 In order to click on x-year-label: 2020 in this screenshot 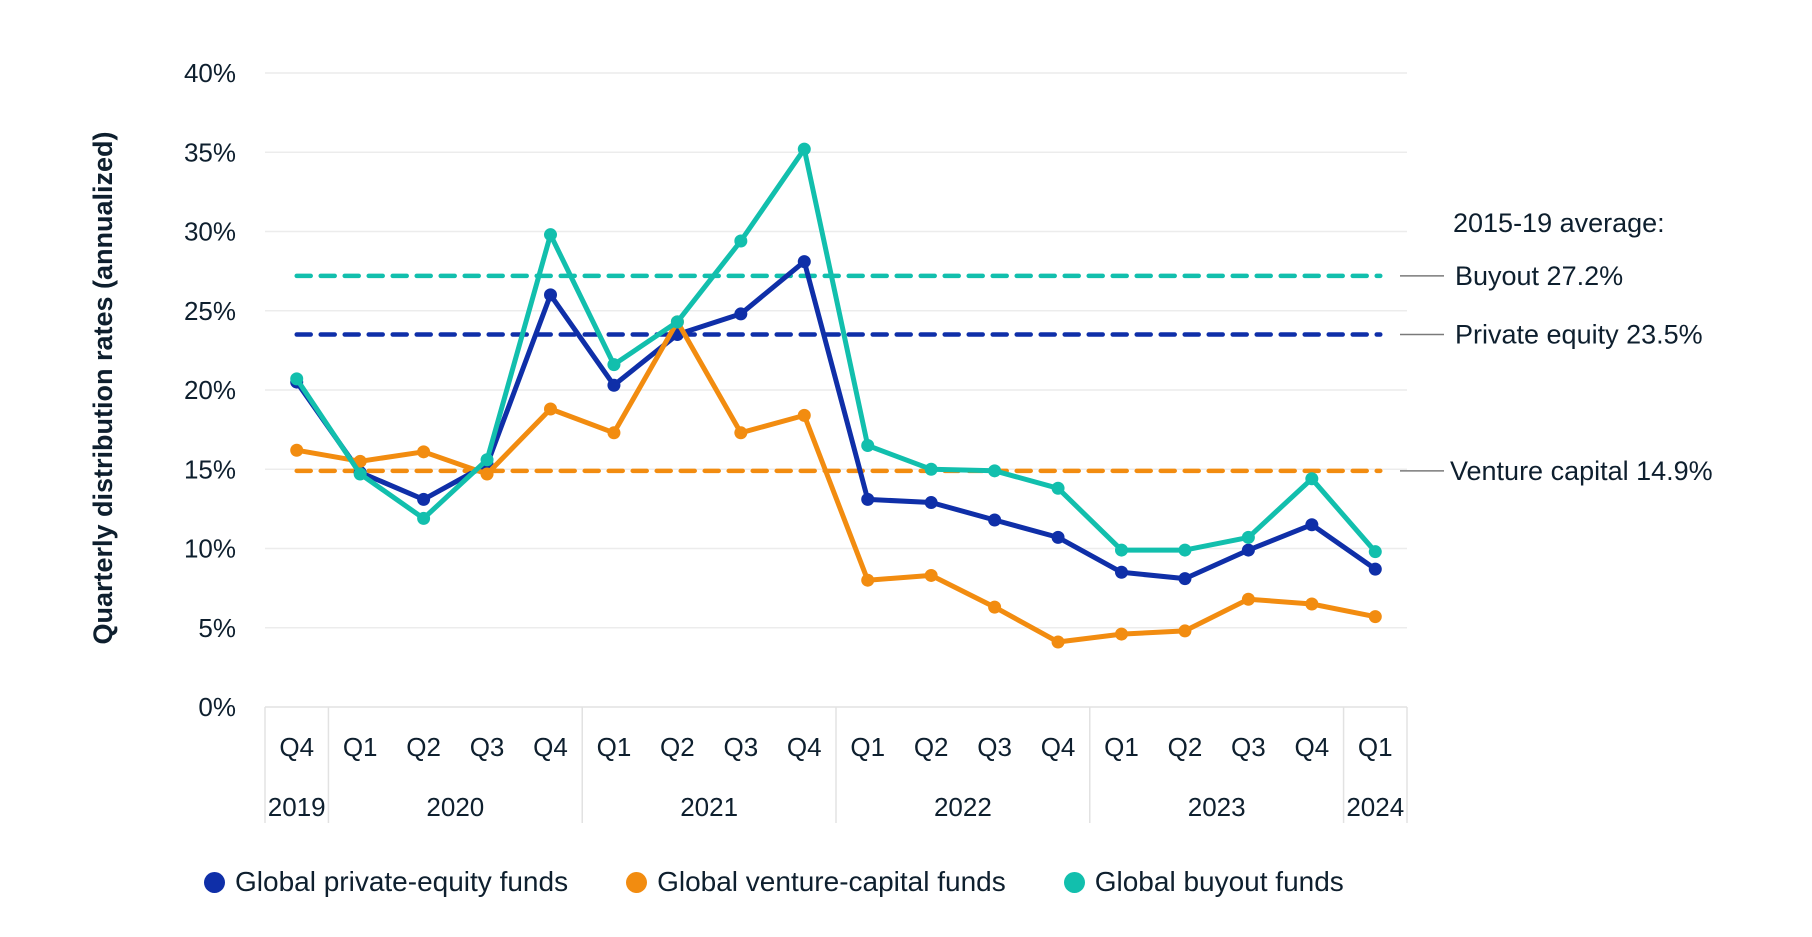, I will do `click(455, 807)`.